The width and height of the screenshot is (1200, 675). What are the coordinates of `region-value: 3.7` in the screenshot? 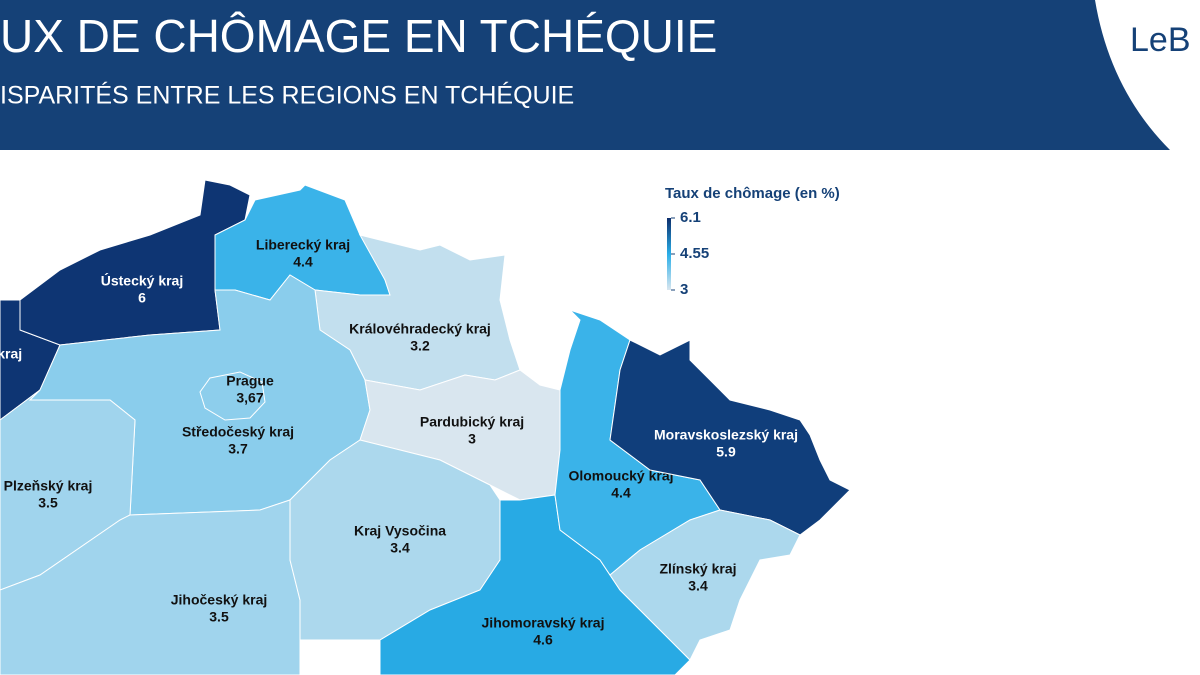 It's located at (238, 449).